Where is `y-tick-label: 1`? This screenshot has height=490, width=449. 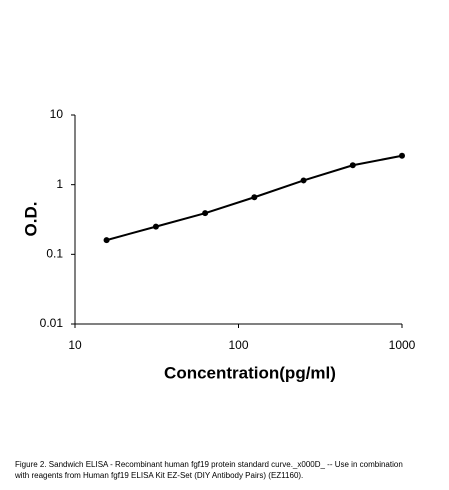
y-tick-label: 1 is located at coordinates (59, 184).